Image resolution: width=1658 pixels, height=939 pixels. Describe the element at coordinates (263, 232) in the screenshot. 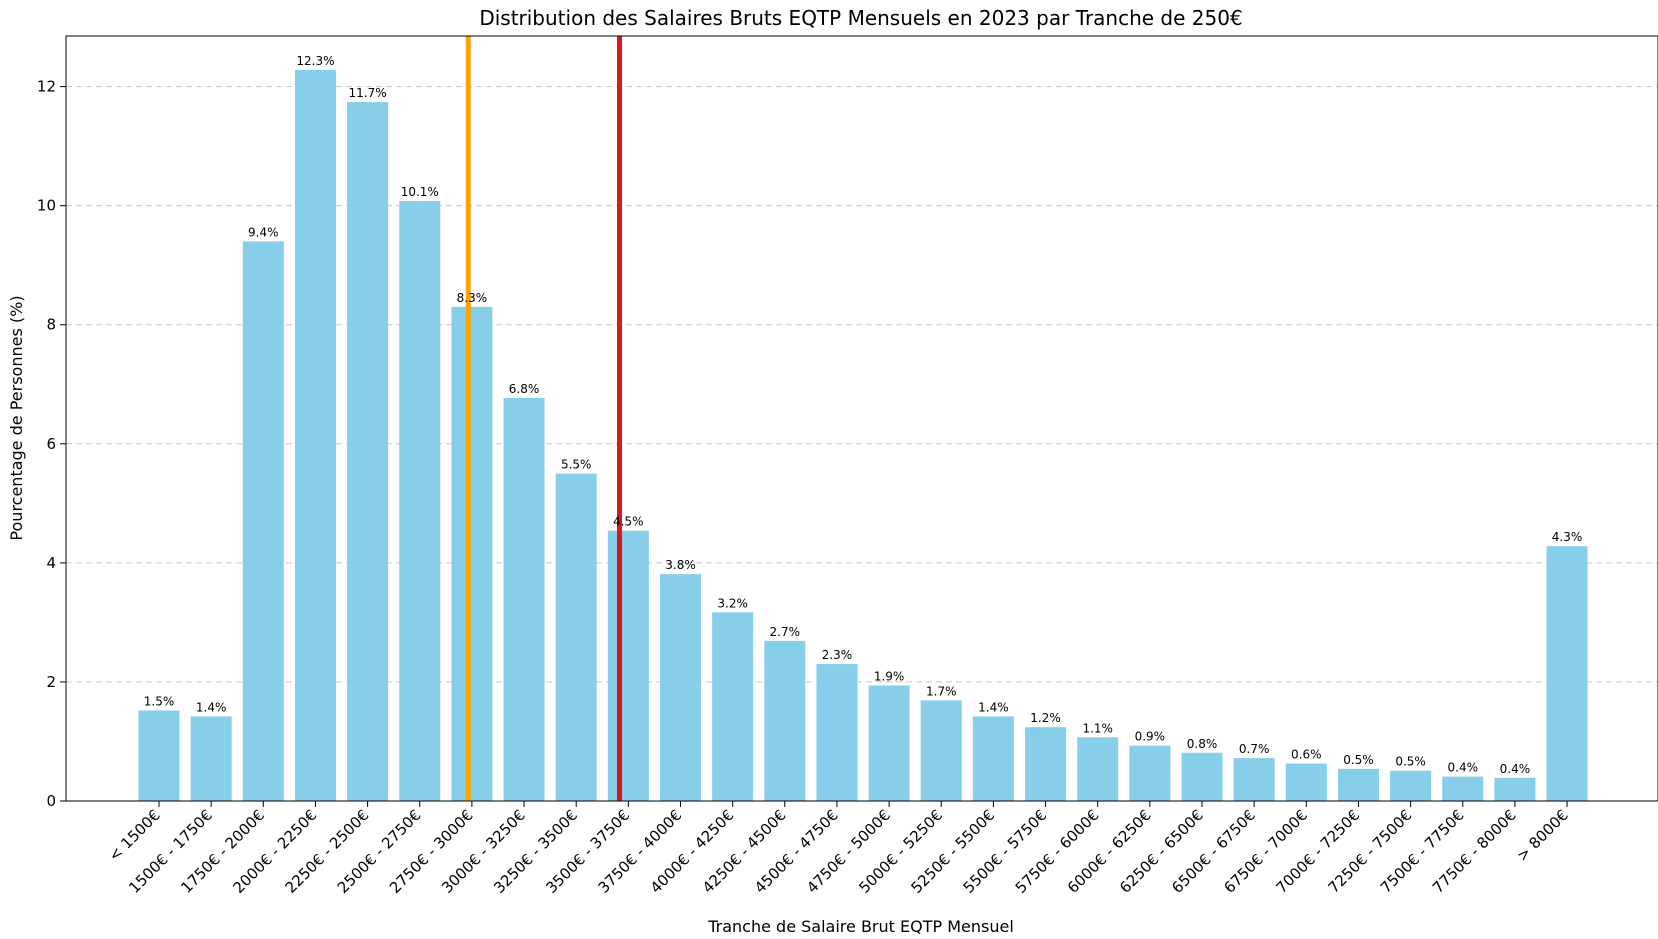

I see `bar-value-label: 9.4%` at that location.